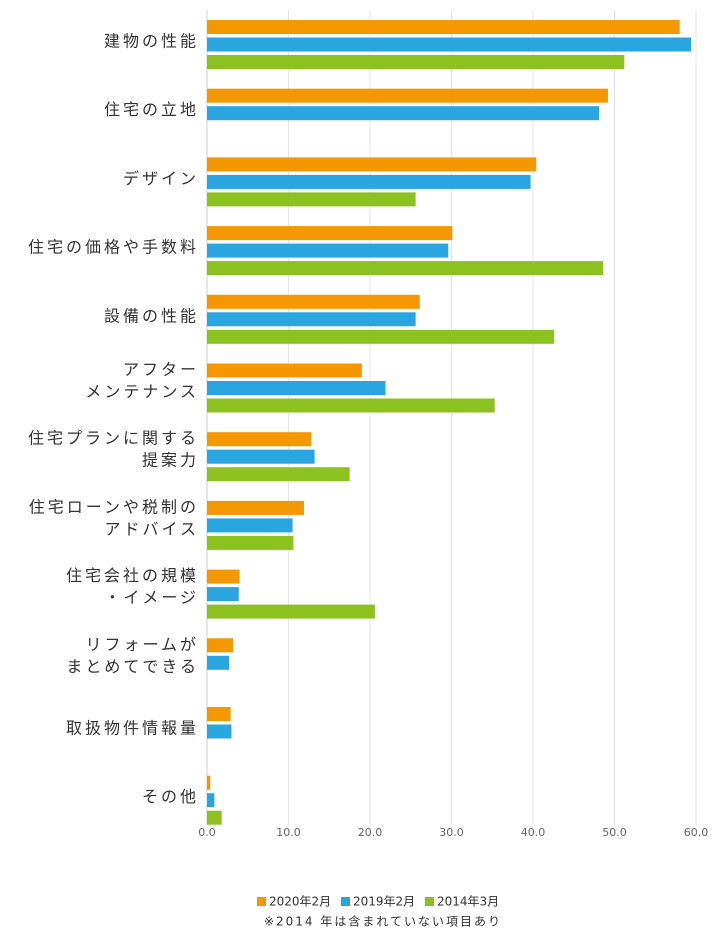 The height and width of the screenshot is (950, 720). Describe the element at coordinates (151, 528) in the screenshot. I see `y-tick-label: アドバイス` at that location.